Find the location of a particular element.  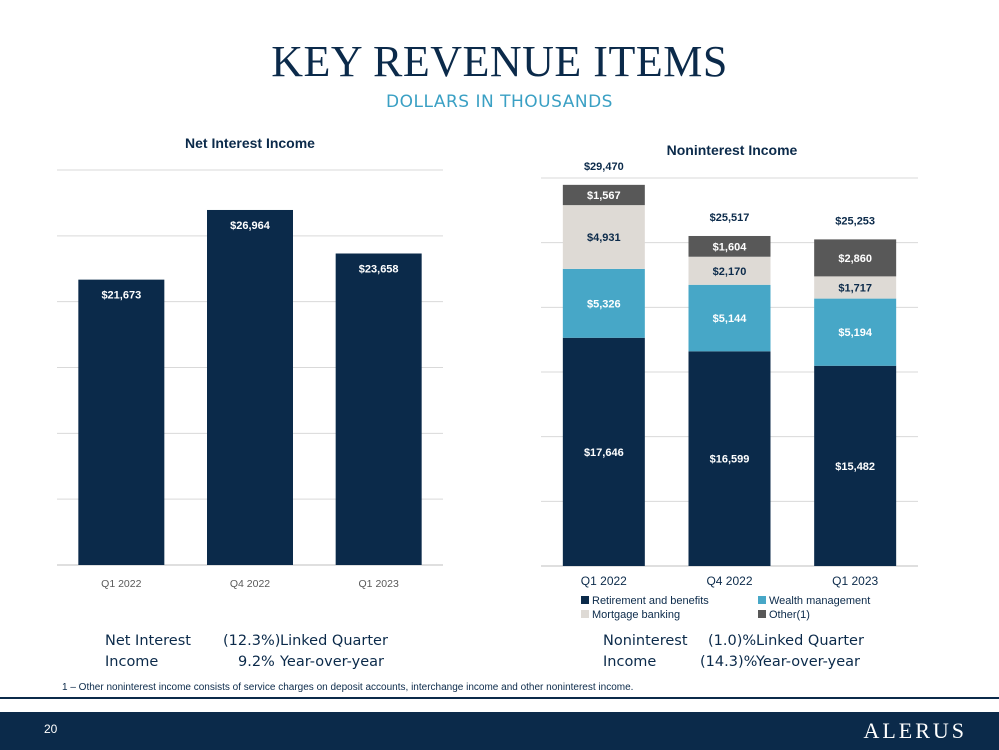

chart-title: Net Interest Income is located at coordinates (250, 143).